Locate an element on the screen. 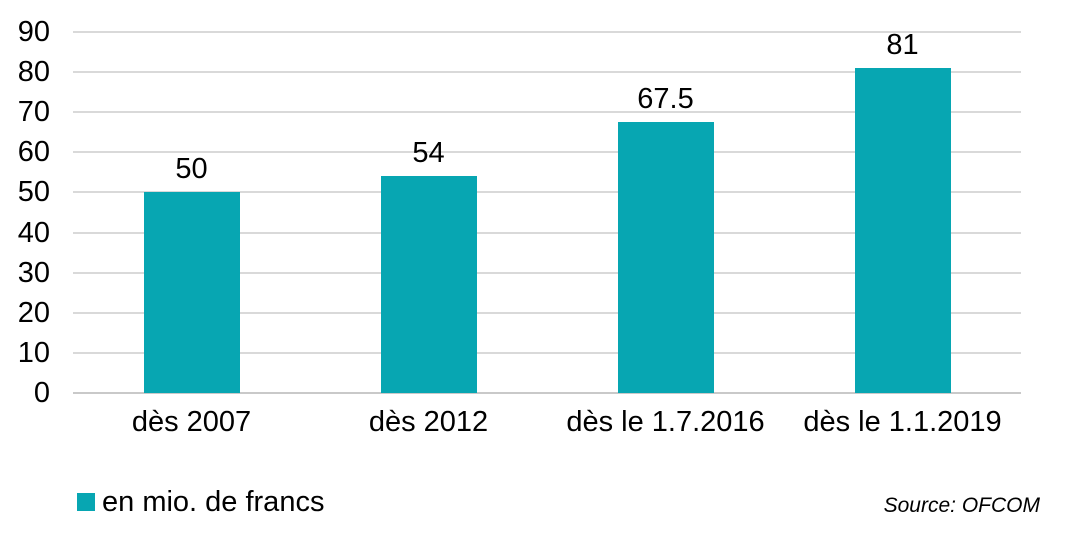  y-axis-tick-label: 60 is located at coordinates (33, 152).